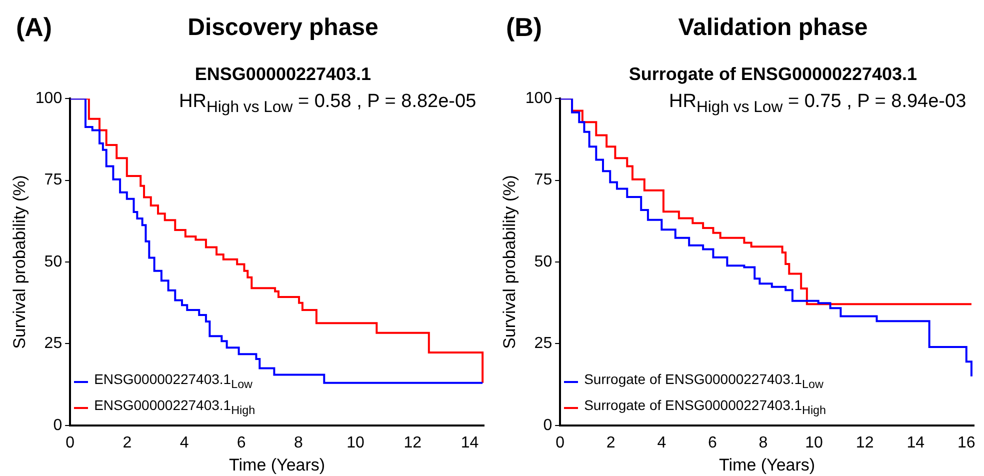  Describe the element at coordinates (173, 382) in the screenshot. I see `legend-label: ENSG00000227403.1$_{Low}$` at that location.